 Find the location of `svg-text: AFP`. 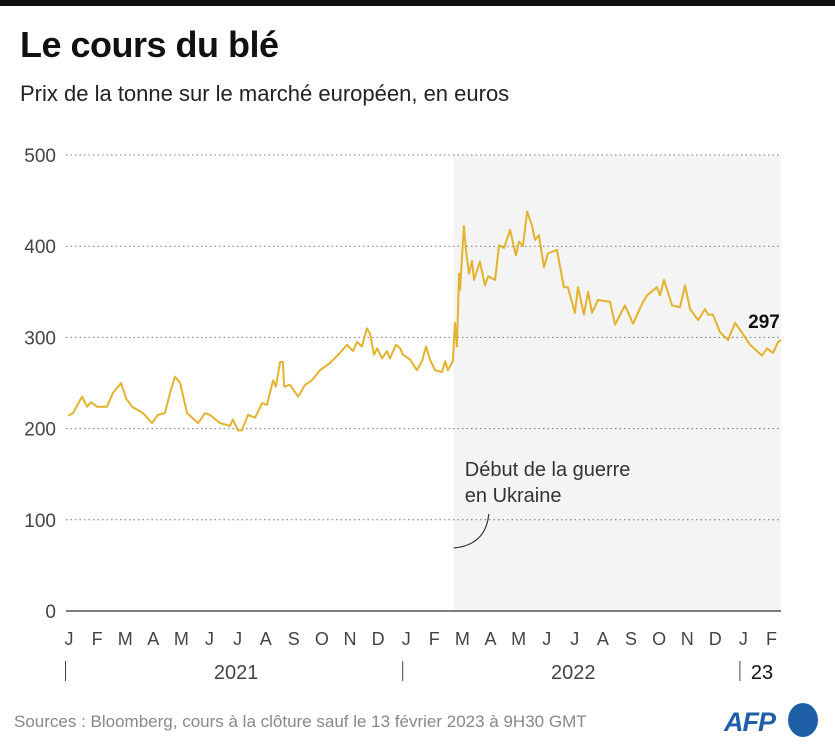

svg-text: AFP is located at coordinates (750, 722).